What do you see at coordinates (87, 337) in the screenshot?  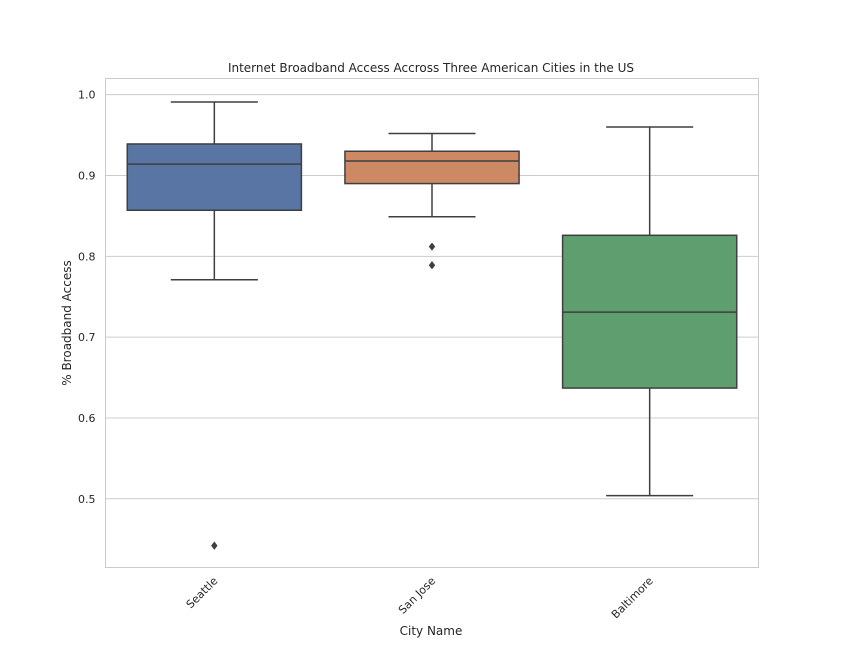 I see `y-tick-label: 0.7` at bounding box center [87, 337].